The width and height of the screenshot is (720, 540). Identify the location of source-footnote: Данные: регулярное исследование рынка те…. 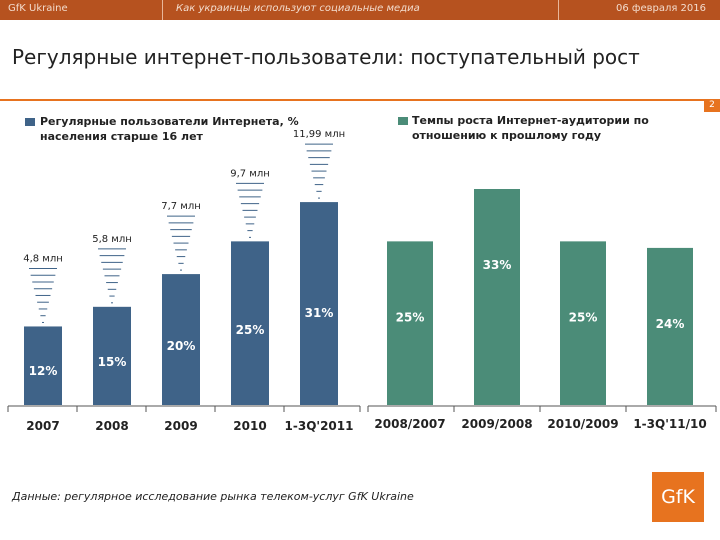
(213, 496).